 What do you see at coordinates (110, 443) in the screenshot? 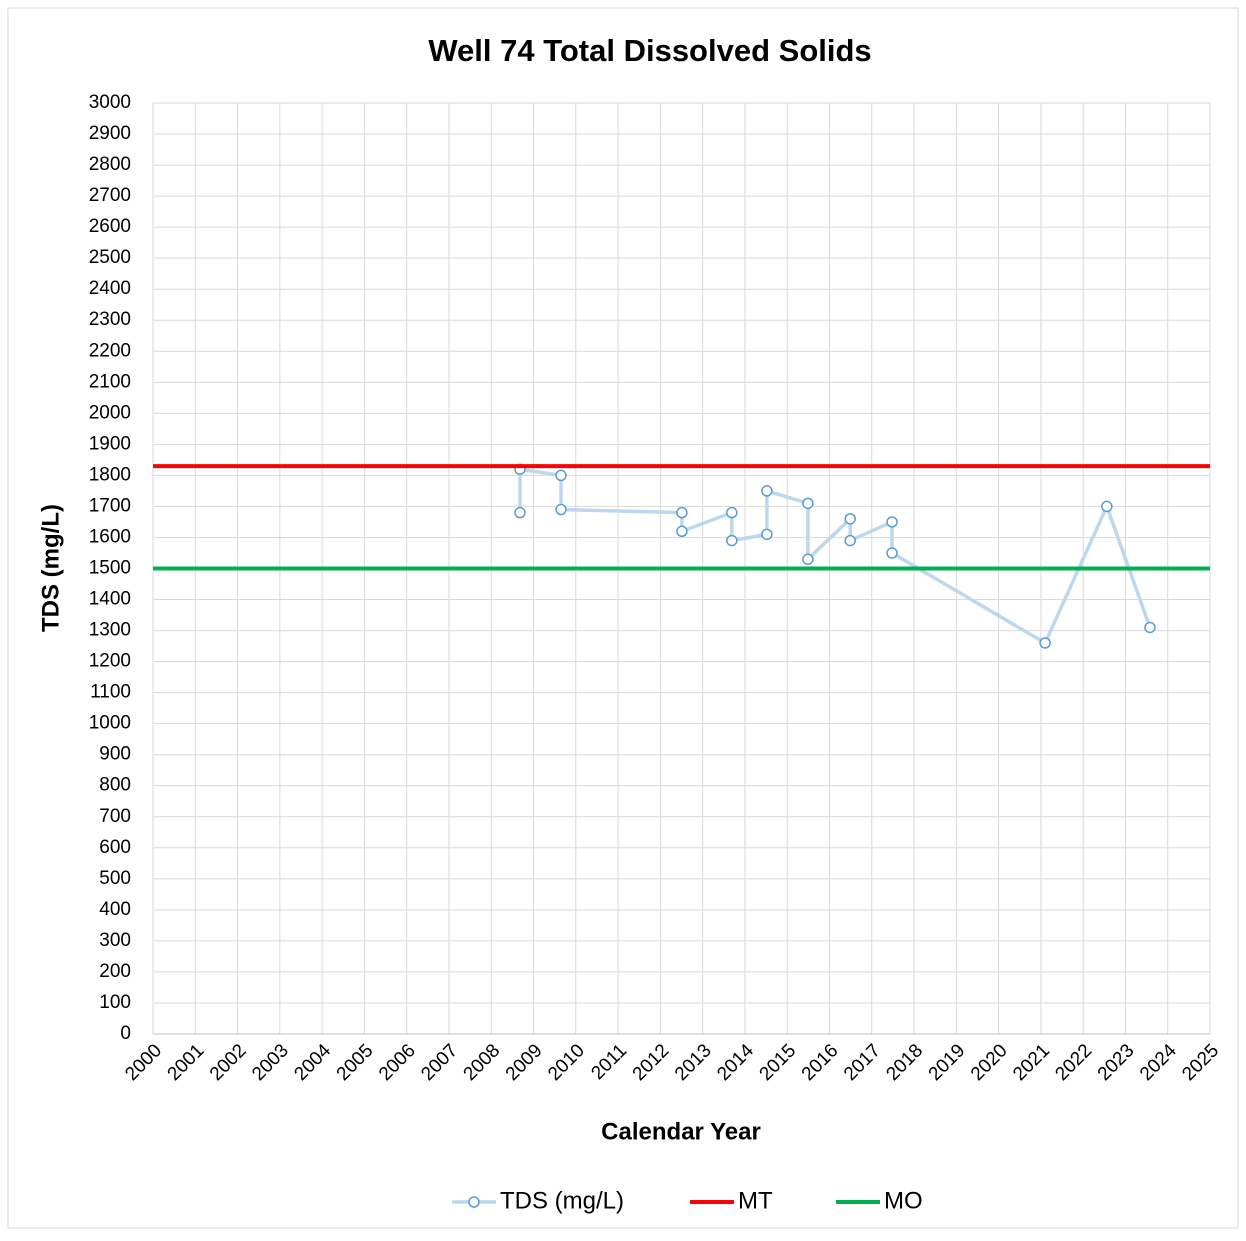
I see `y-tick-label: 1900` at bounding box center [110, 443].